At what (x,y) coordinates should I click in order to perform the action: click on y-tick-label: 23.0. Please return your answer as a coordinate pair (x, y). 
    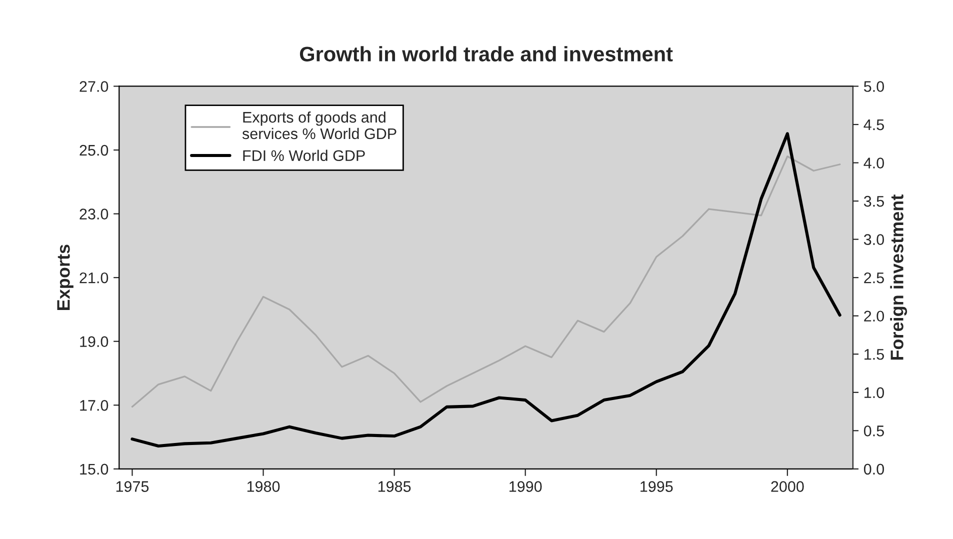
    Looking at the image, I should click on (94, 214).